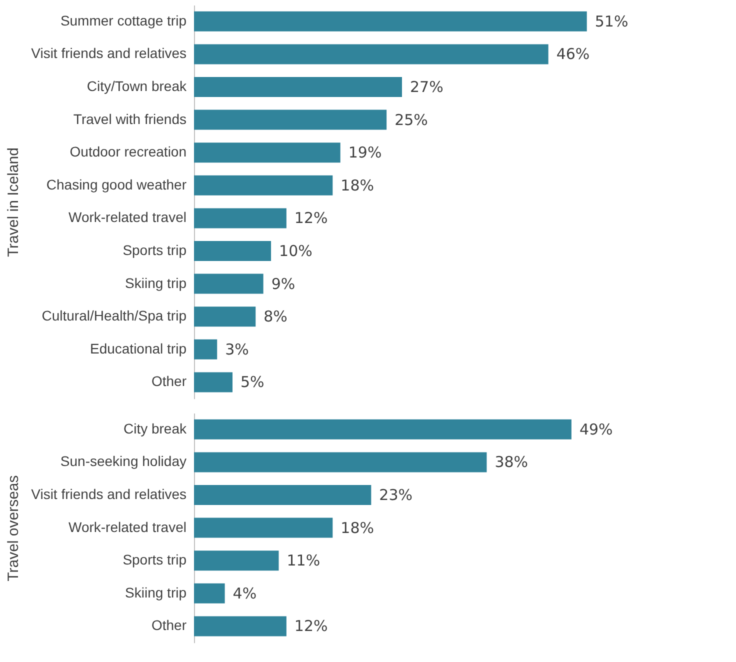 This screenshot has width=736, height=662. Describe the element at coordinates (138, 348) in the screenshot. I see `y-tick-label: Educational trip` at that location.